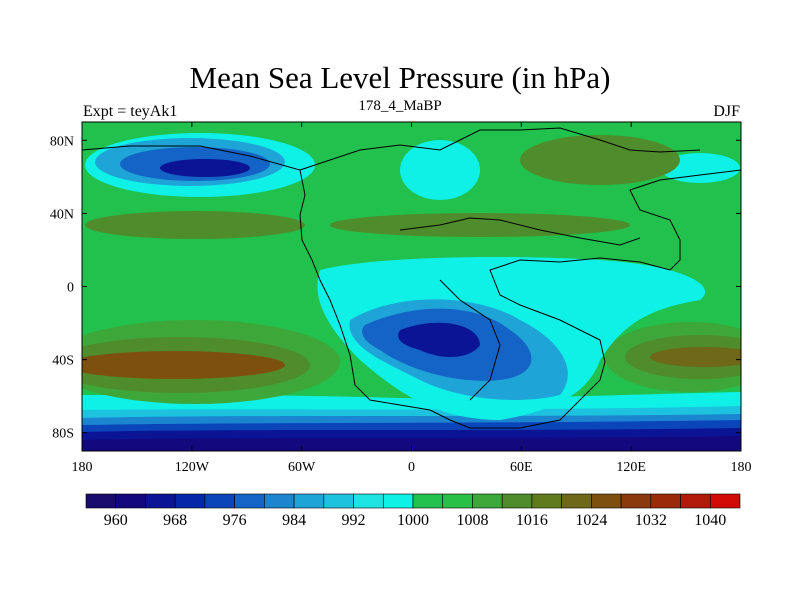 The image size is (800, 600). Describe the element at coordinates (700, 168) in the screenshot. I see `northern-low-east` at that location.